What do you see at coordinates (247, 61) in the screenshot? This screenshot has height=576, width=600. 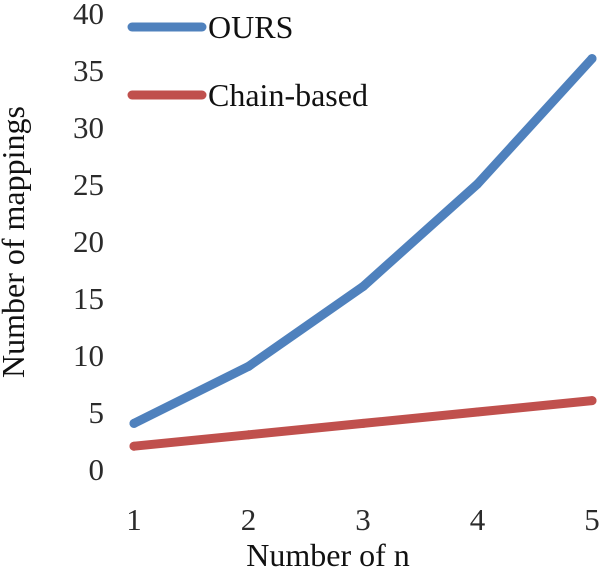 I see `legend: OURS Chain-based` at bounding box center [247, 61].